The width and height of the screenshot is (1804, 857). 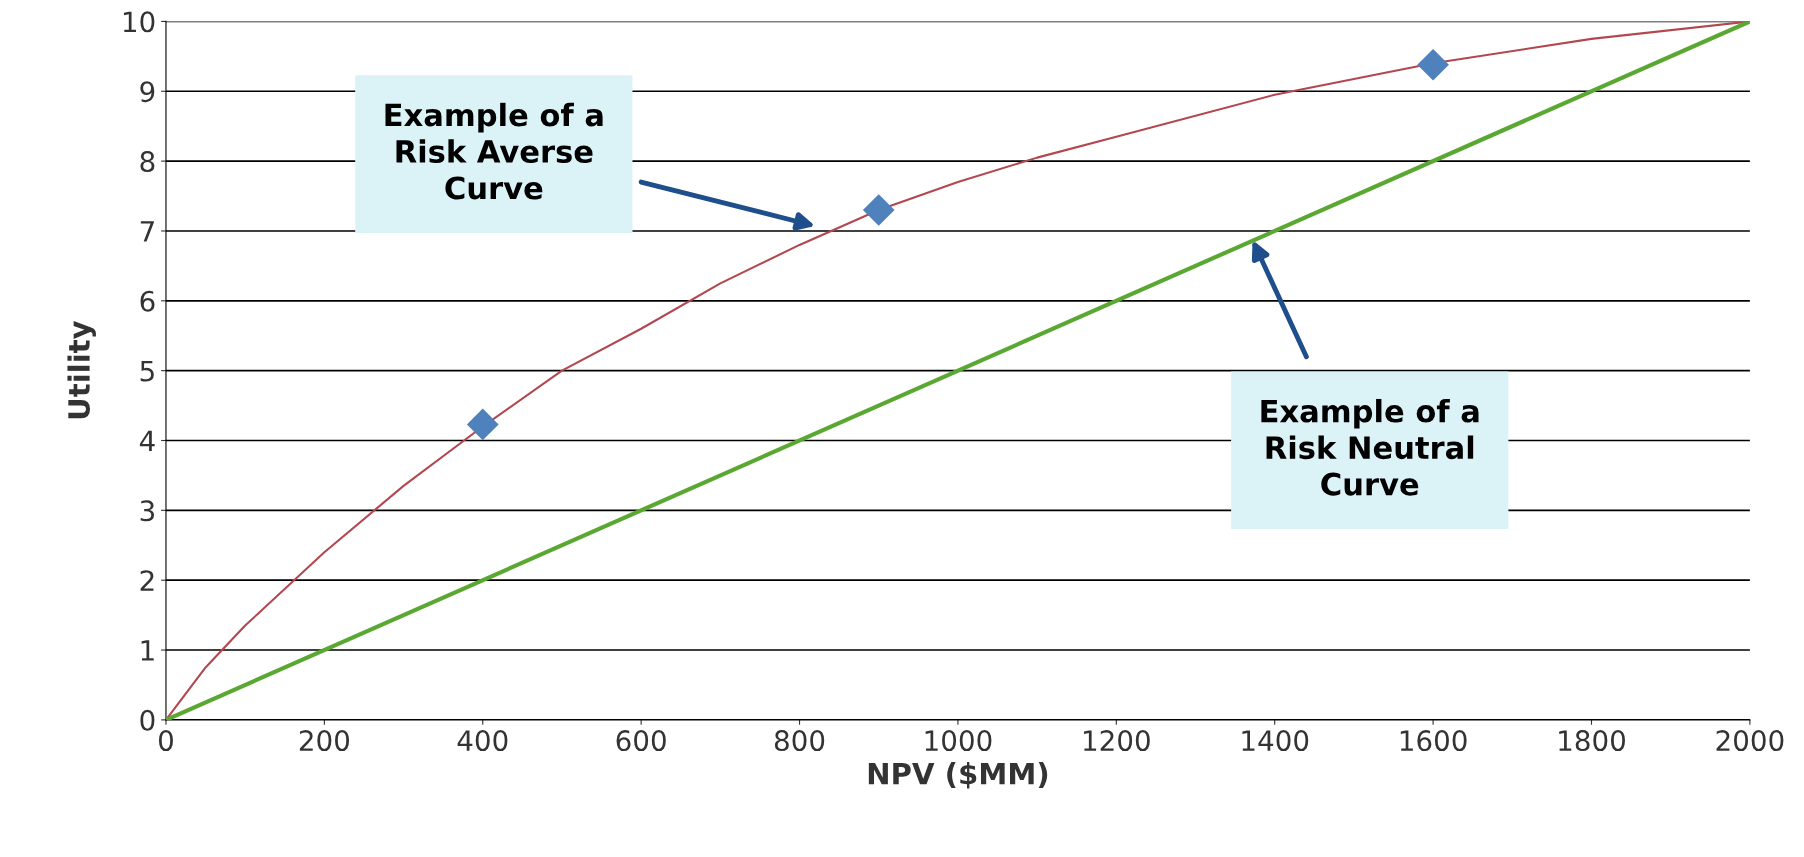 I want to click on y-tick-label: 7, so click(x=147, y=231).